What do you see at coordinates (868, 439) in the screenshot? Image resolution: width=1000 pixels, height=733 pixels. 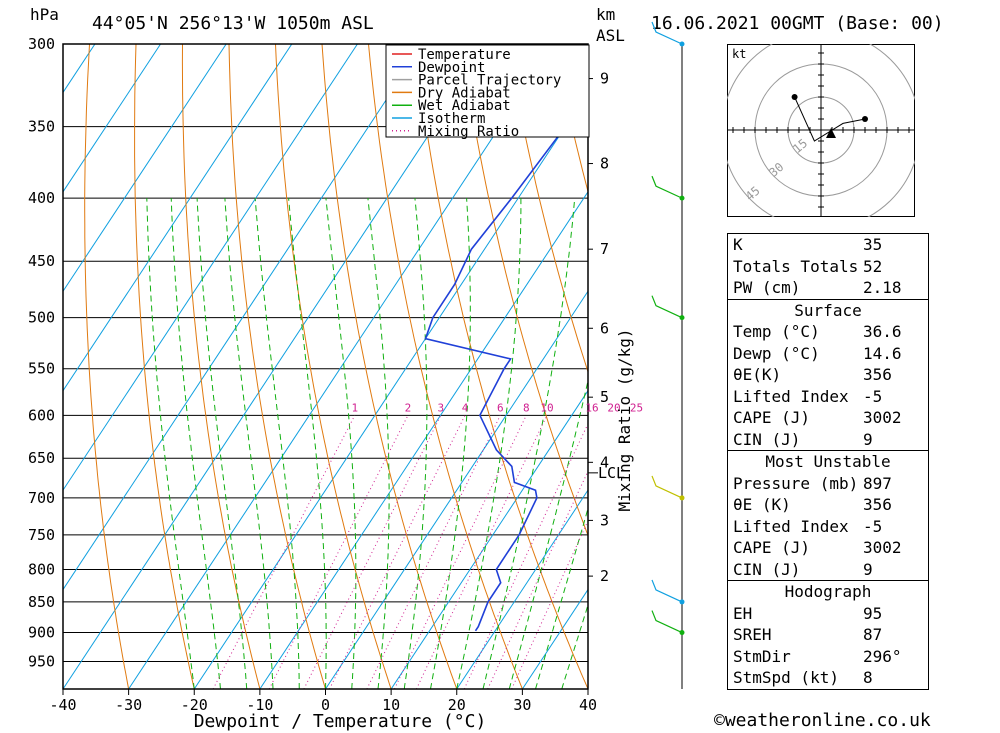 I see `index-value: 9` at bounding box center [868, 439].